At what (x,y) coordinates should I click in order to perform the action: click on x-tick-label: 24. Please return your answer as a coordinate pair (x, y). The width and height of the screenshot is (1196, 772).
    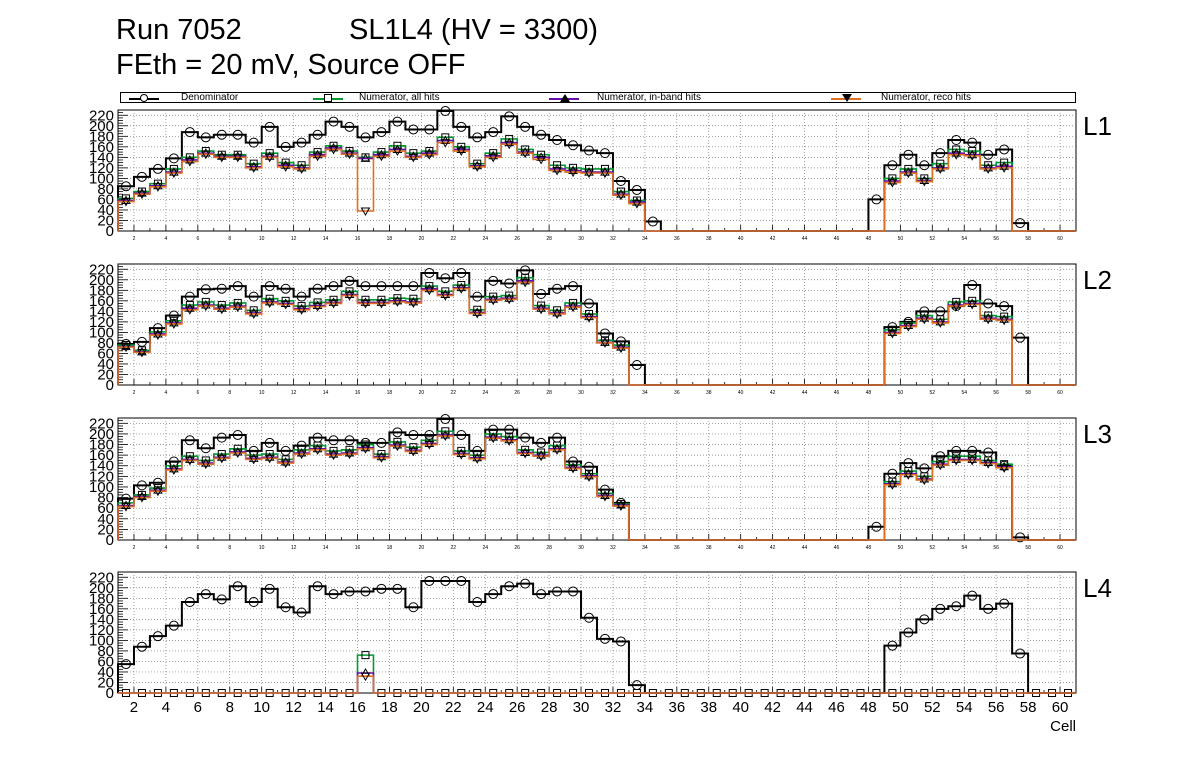
    Looking at the image, I should click on (485, 393).